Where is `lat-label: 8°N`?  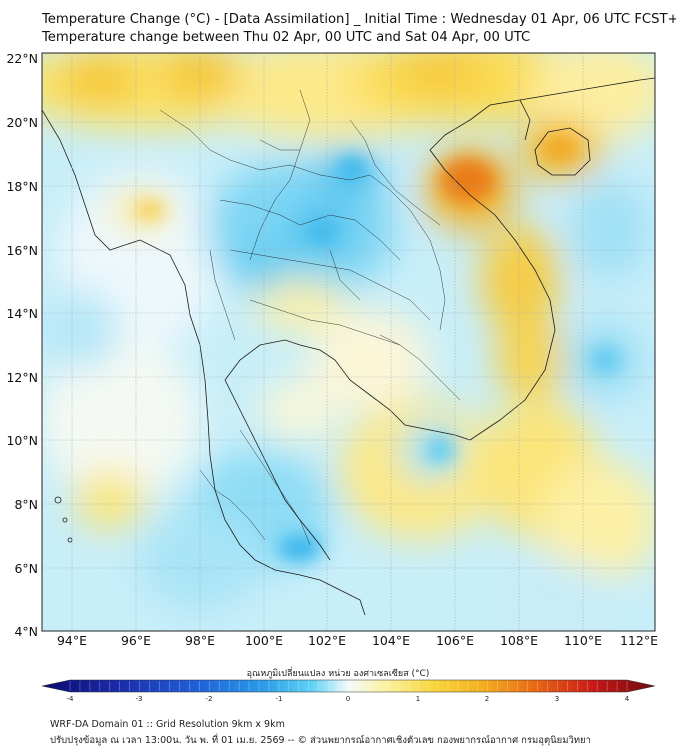
lat-label: 8°N is located at coordinates (26, 504).